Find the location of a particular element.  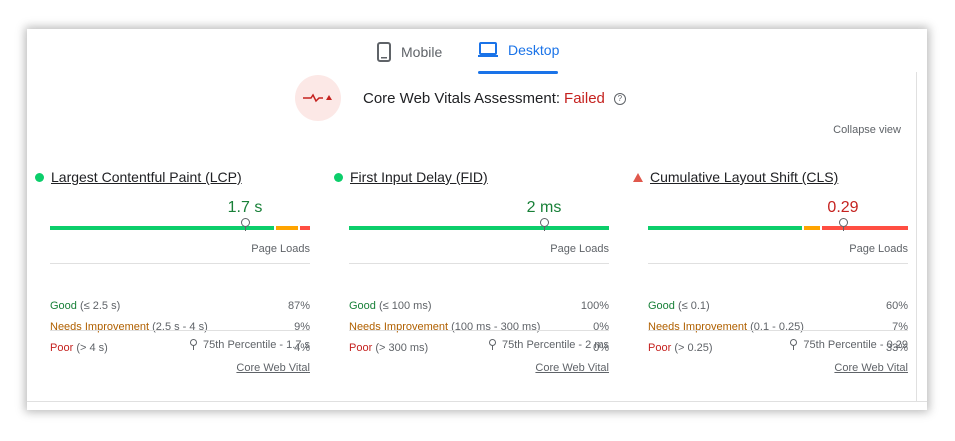

percentile-value: 75th Percentile - 0.29 is located at coordinates (855, 345).